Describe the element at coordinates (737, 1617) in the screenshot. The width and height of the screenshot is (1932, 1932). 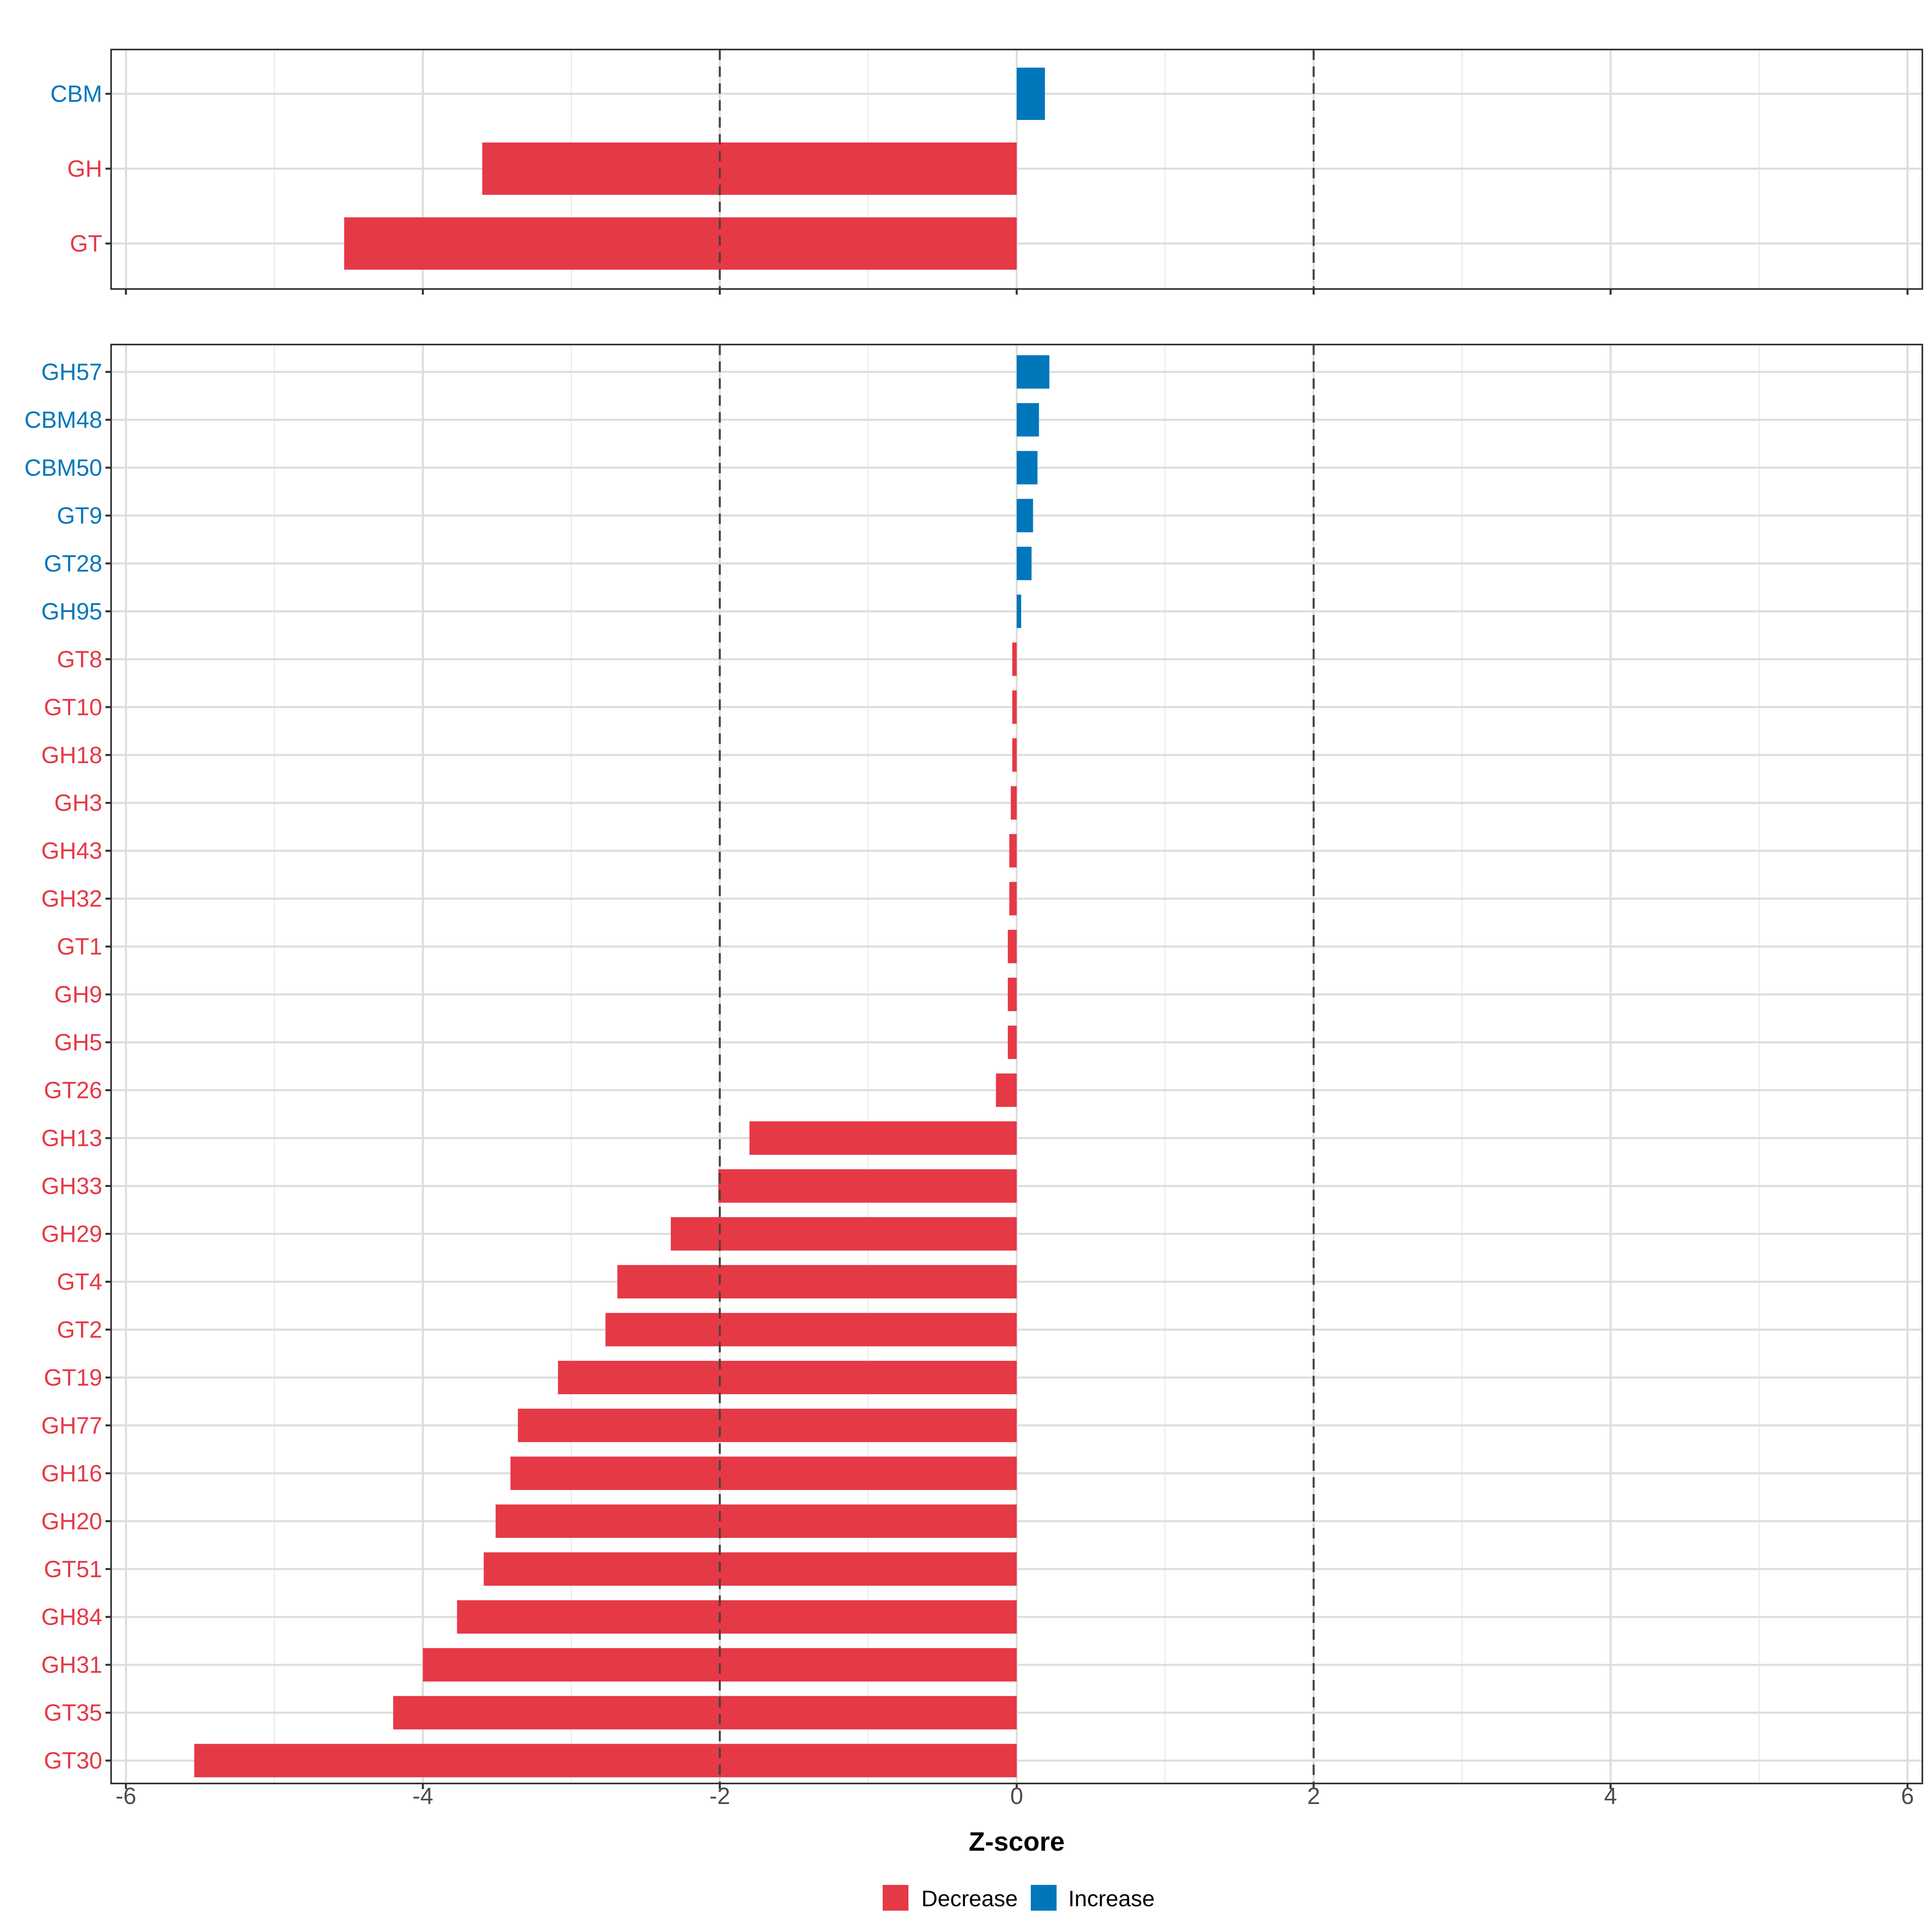
I see `bar-gh84` at that location.